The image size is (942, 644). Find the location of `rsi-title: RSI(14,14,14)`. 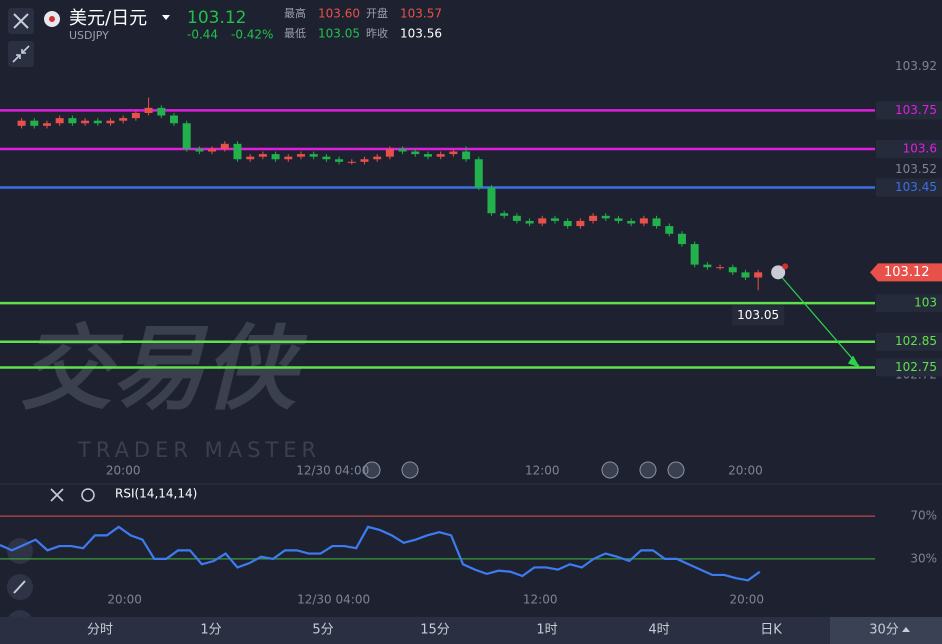

rsi-title: RSI(14,14,14) is located at coordinates (156, 494).